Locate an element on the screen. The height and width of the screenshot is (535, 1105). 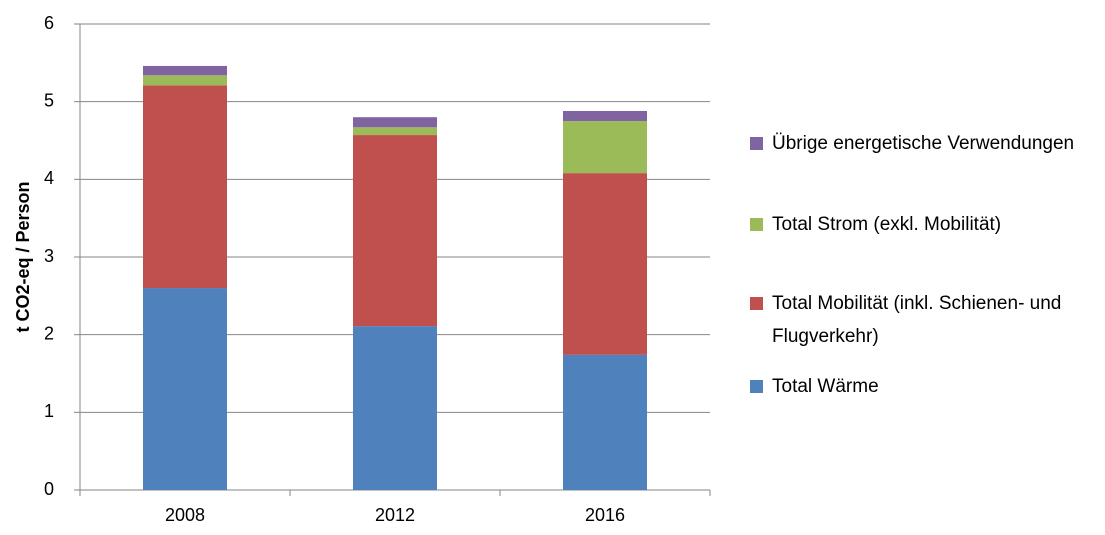
y-axis-label: t CO2-eq / Person is located at coordinates (23, 256).